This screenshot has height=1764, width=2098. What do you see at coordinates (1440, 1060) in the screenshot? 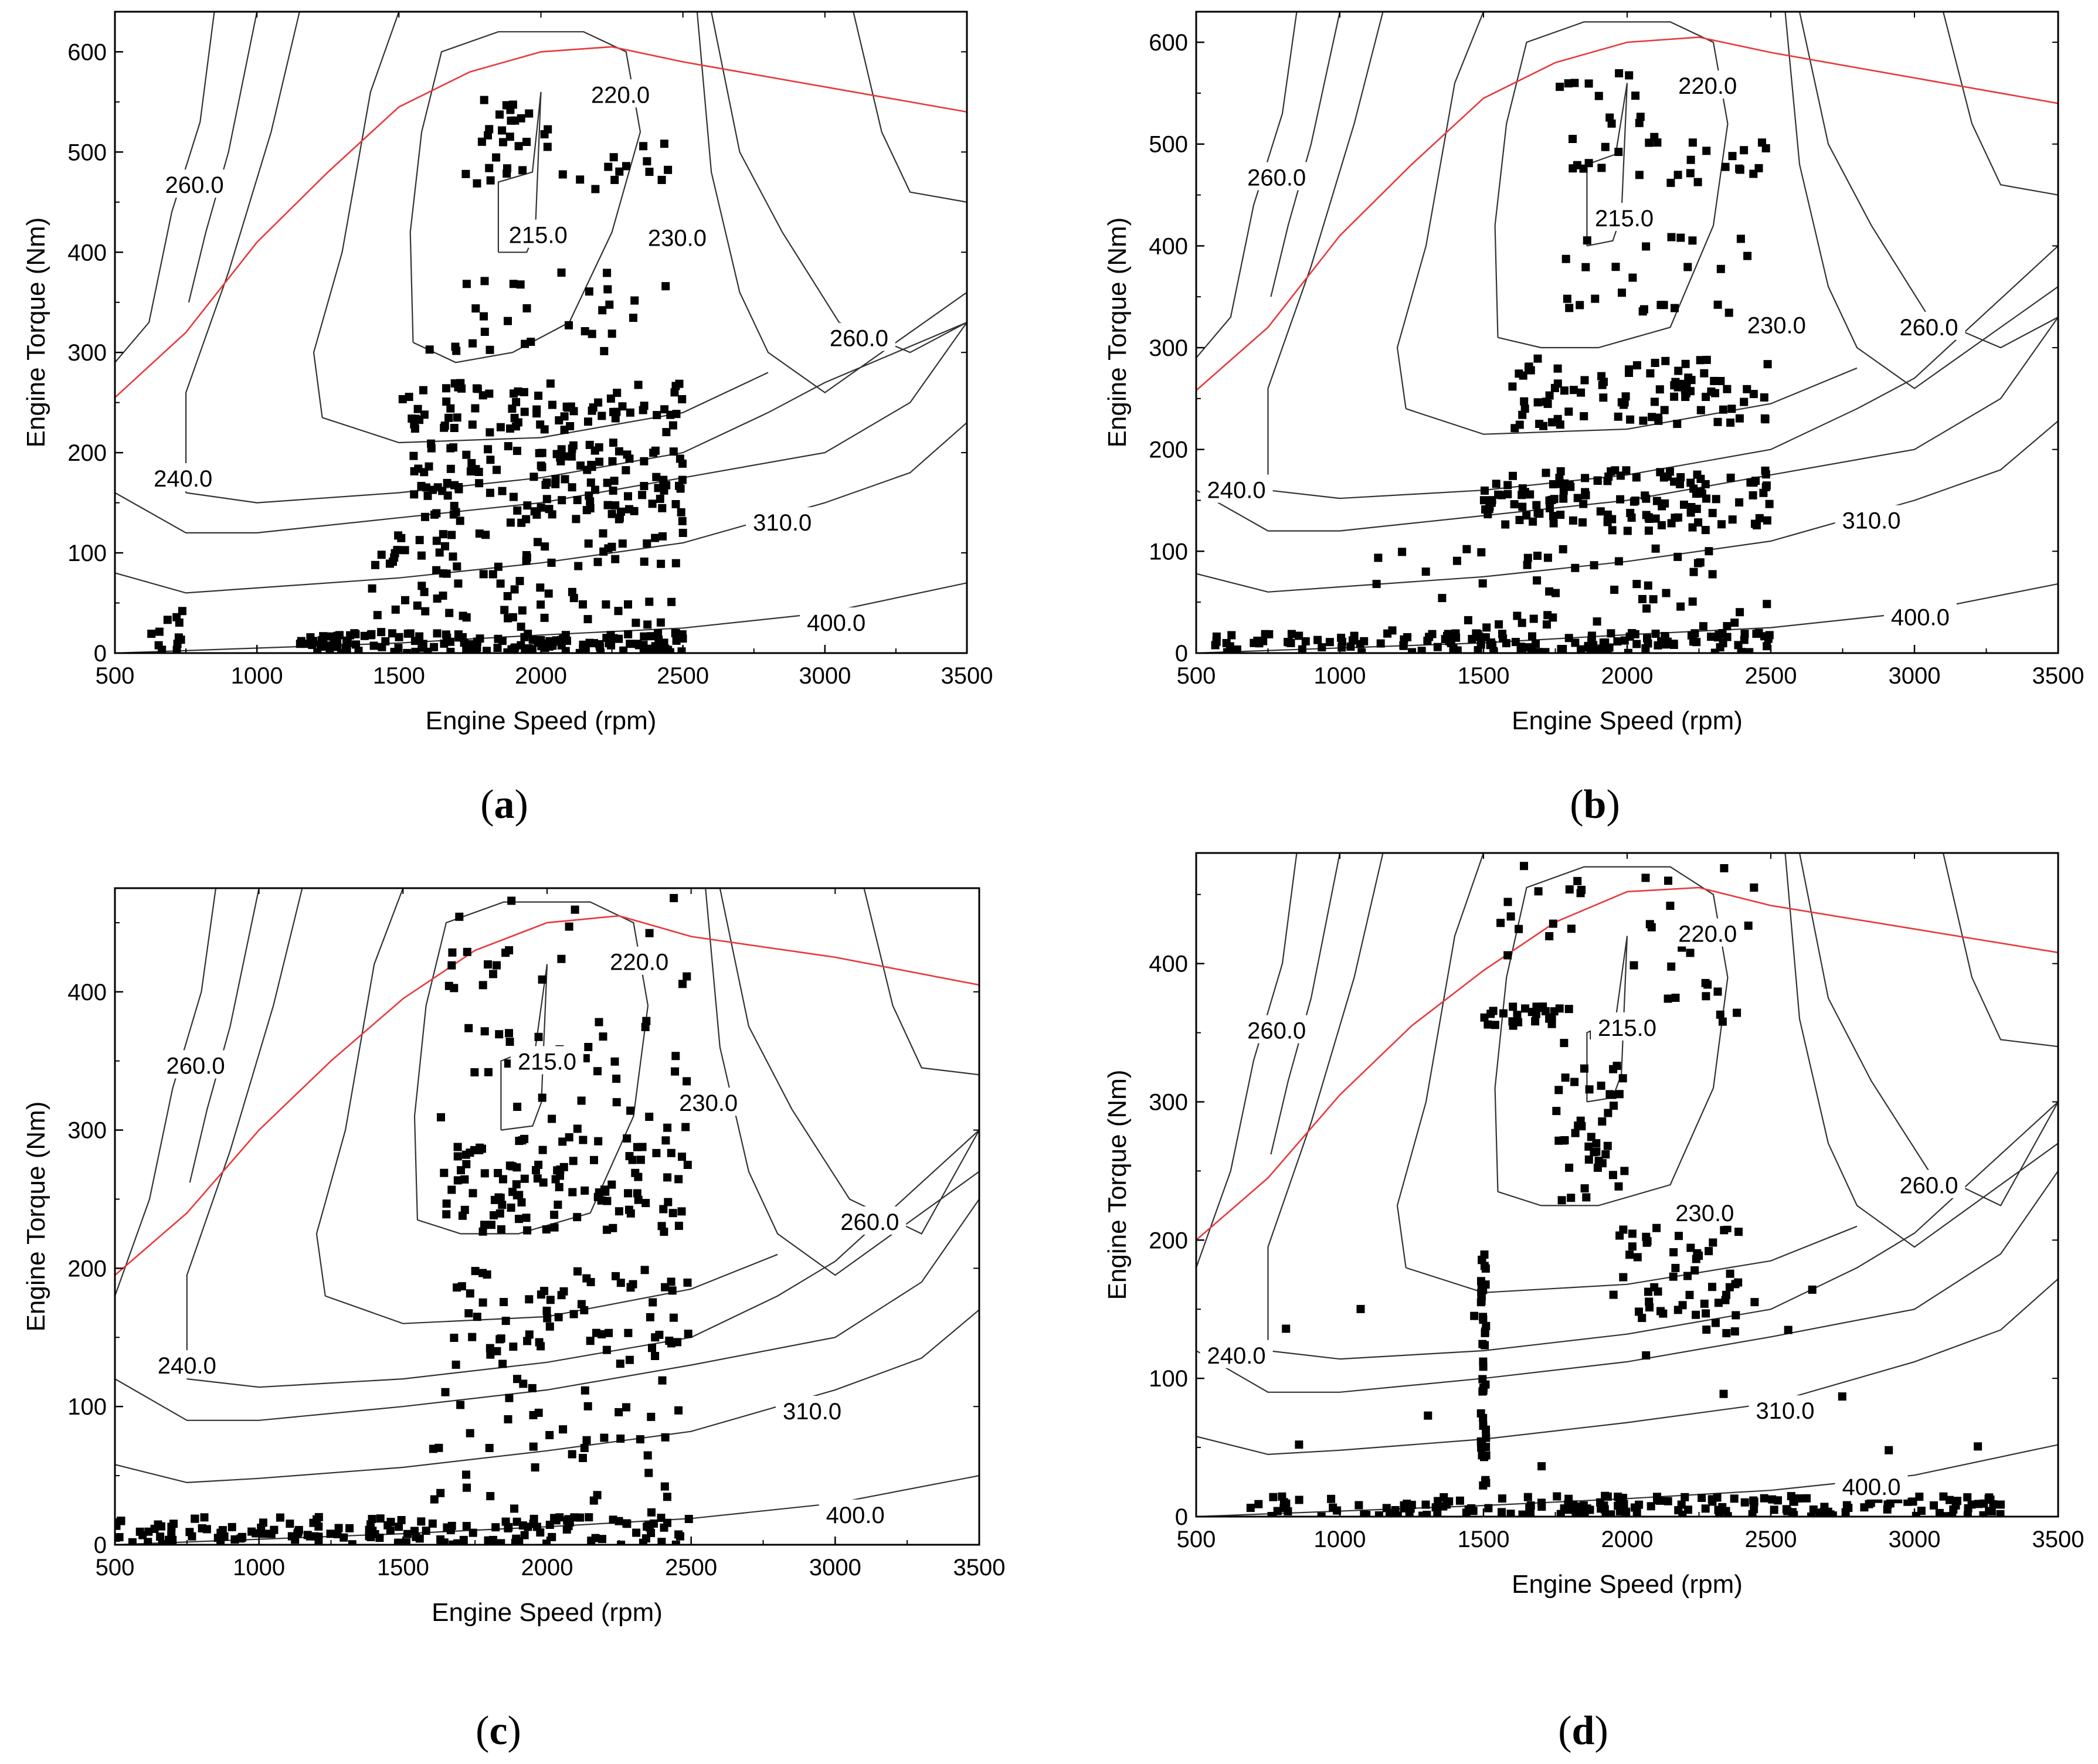
I see `contour-line-230.0` at bounding box center [1440, 1060].